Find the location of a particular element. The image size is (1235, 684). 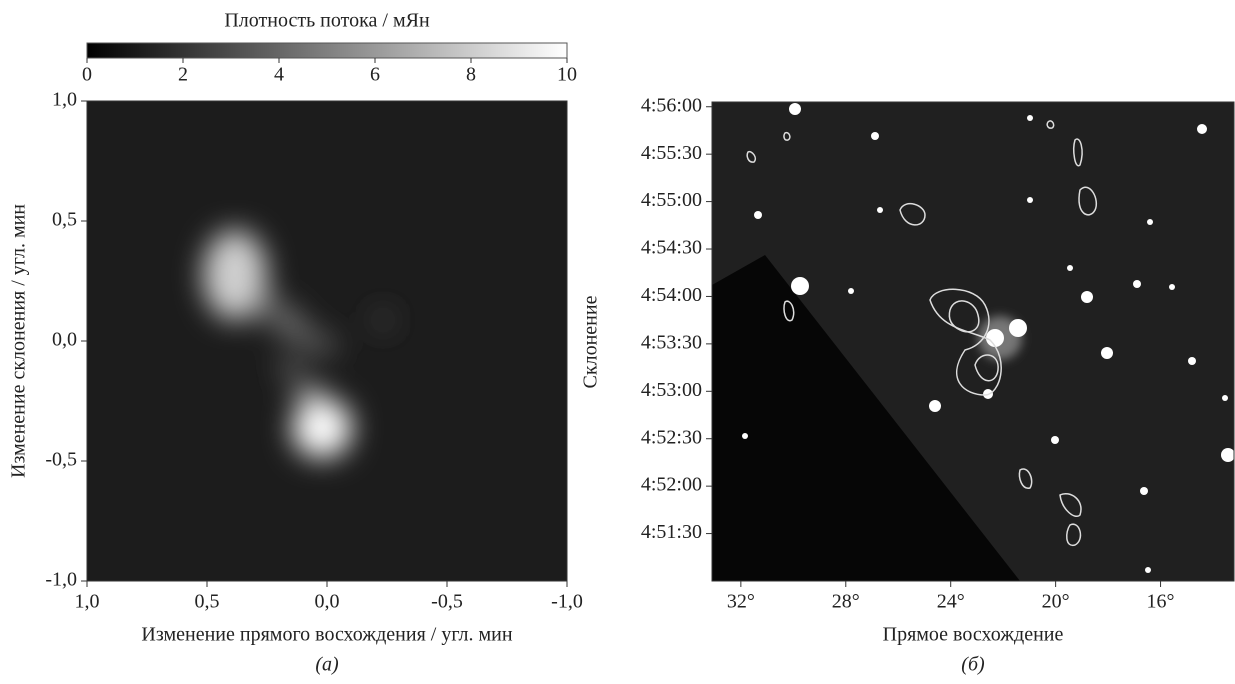

x-tick-label: -0,5 is located at coordinates (447, 602).